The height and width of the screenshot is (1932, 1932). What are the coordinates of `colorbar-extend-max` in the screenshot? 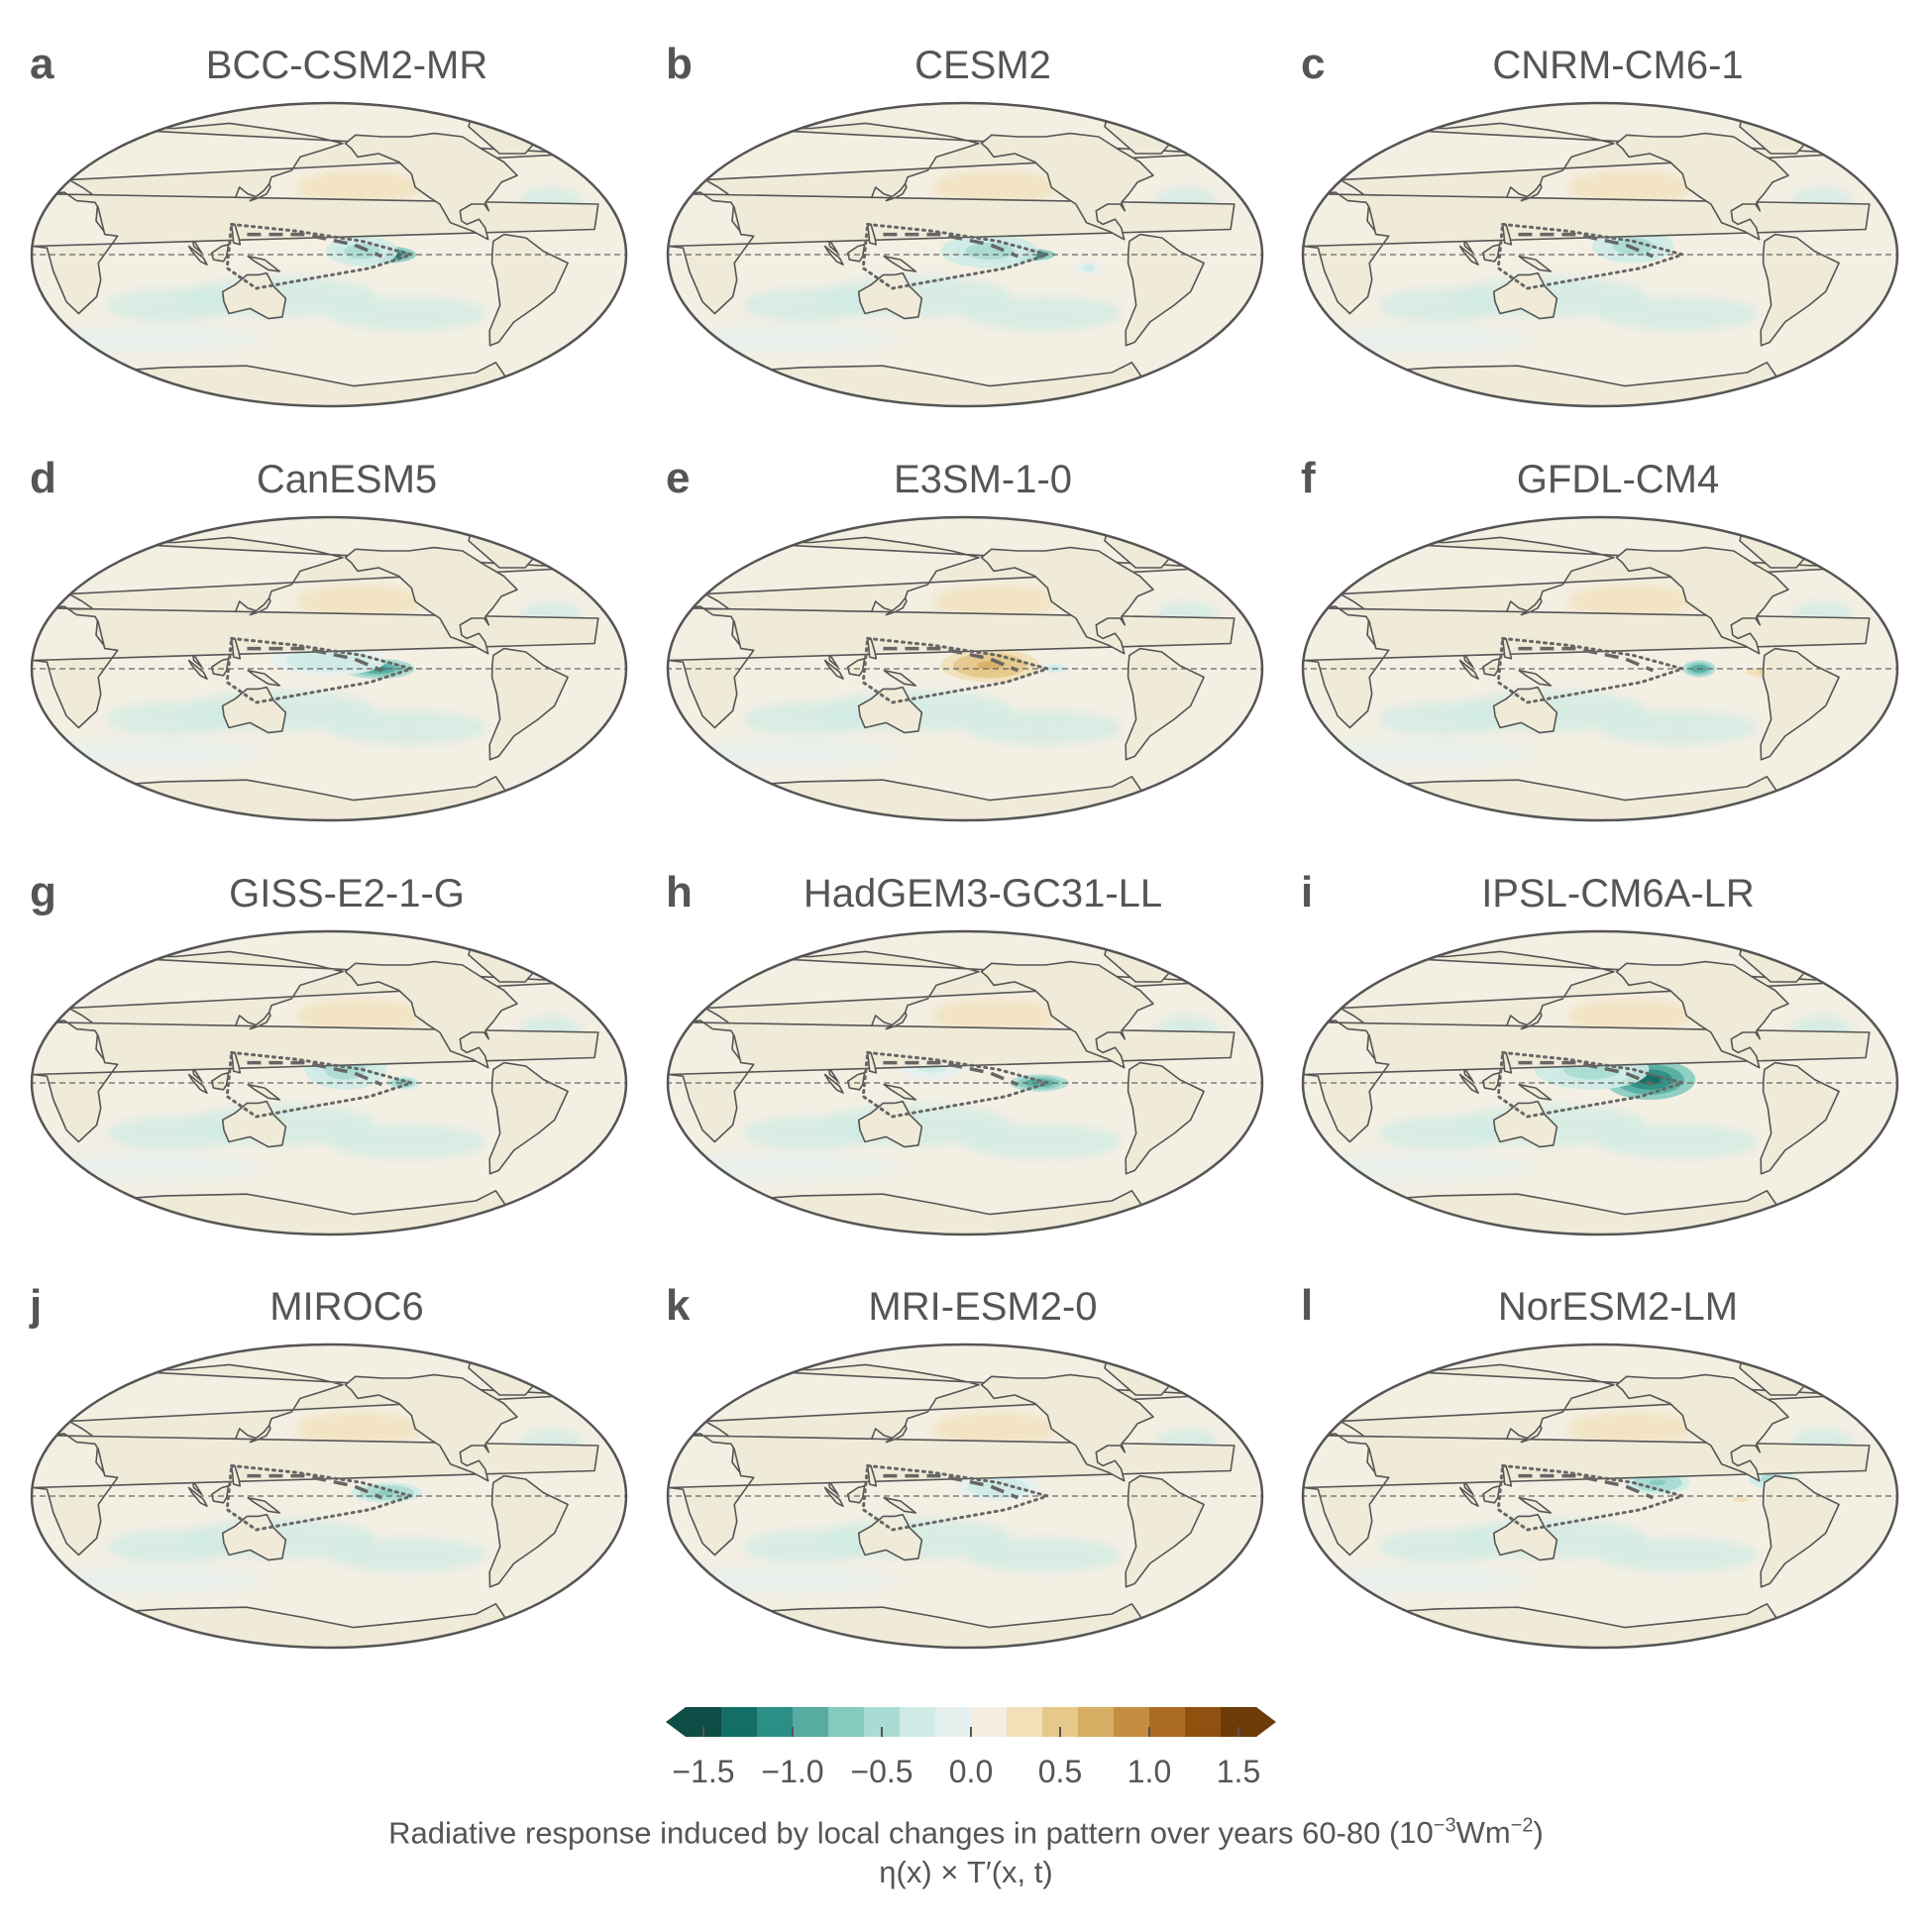 It's located at (1266, 1722).